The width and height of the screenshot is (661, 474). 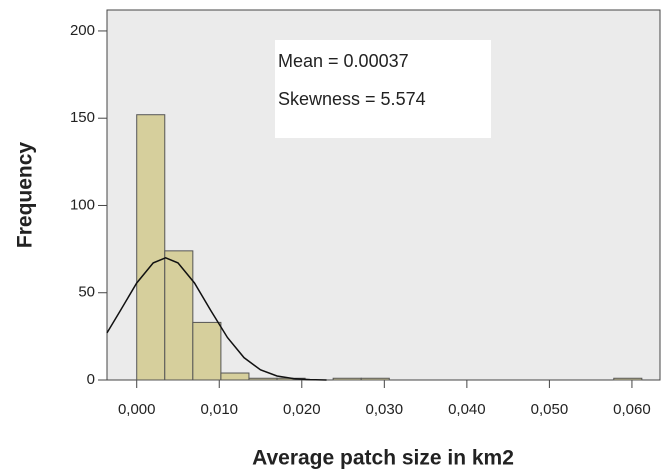 I want to click on y-tick-label: 50, so click(x=86, y=292).